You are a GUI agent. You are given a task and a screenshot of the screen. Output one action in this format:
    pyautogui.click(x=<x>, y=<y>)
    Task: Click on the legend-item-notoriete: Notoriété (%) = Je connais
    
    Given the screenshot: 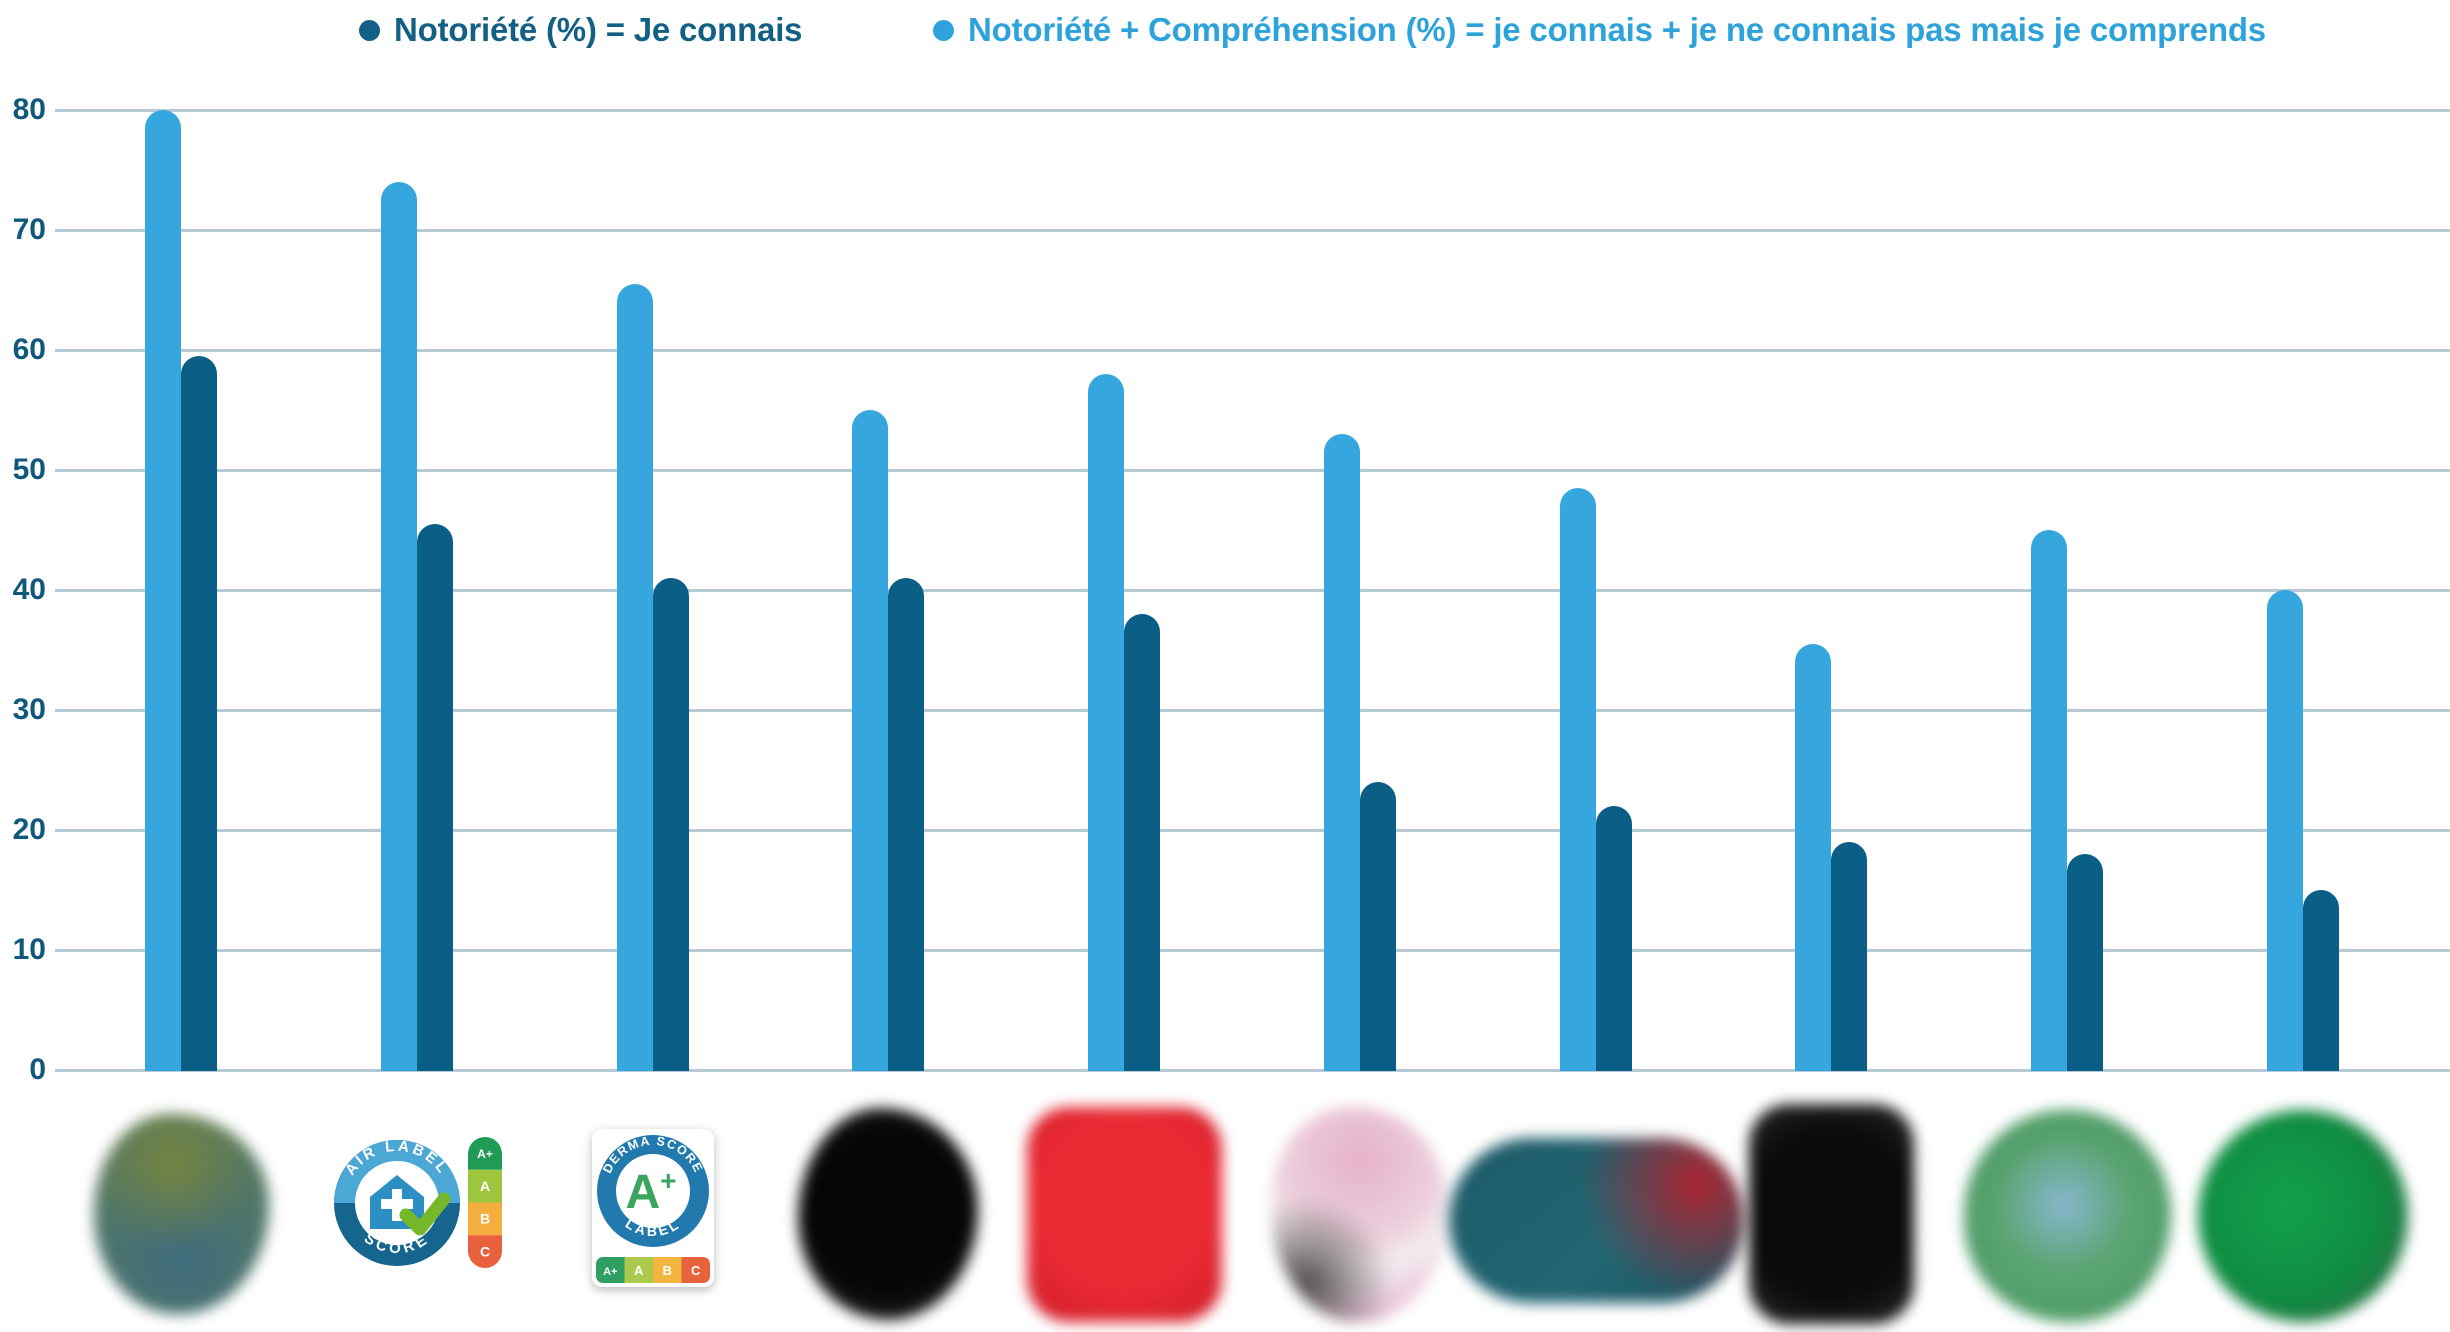 What is the action you would take?
    pyautogui.click(x=581, y=30)
    